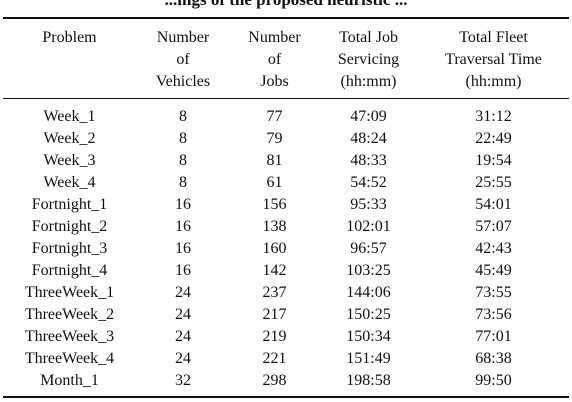 This screenshot has width=572, height=402. I want to click on cell-jobs: 160, so click(274, 248).